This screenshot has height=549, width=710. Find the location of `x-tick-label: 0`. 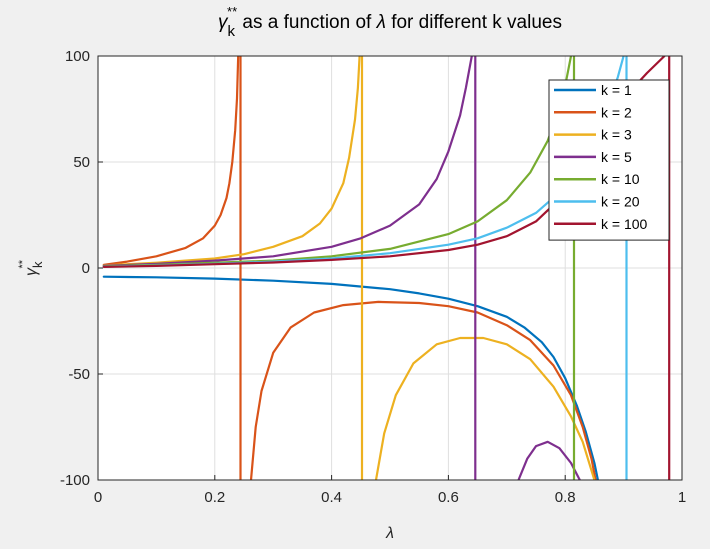

x-tick-label: 0 is located at coordinates (98, 497).